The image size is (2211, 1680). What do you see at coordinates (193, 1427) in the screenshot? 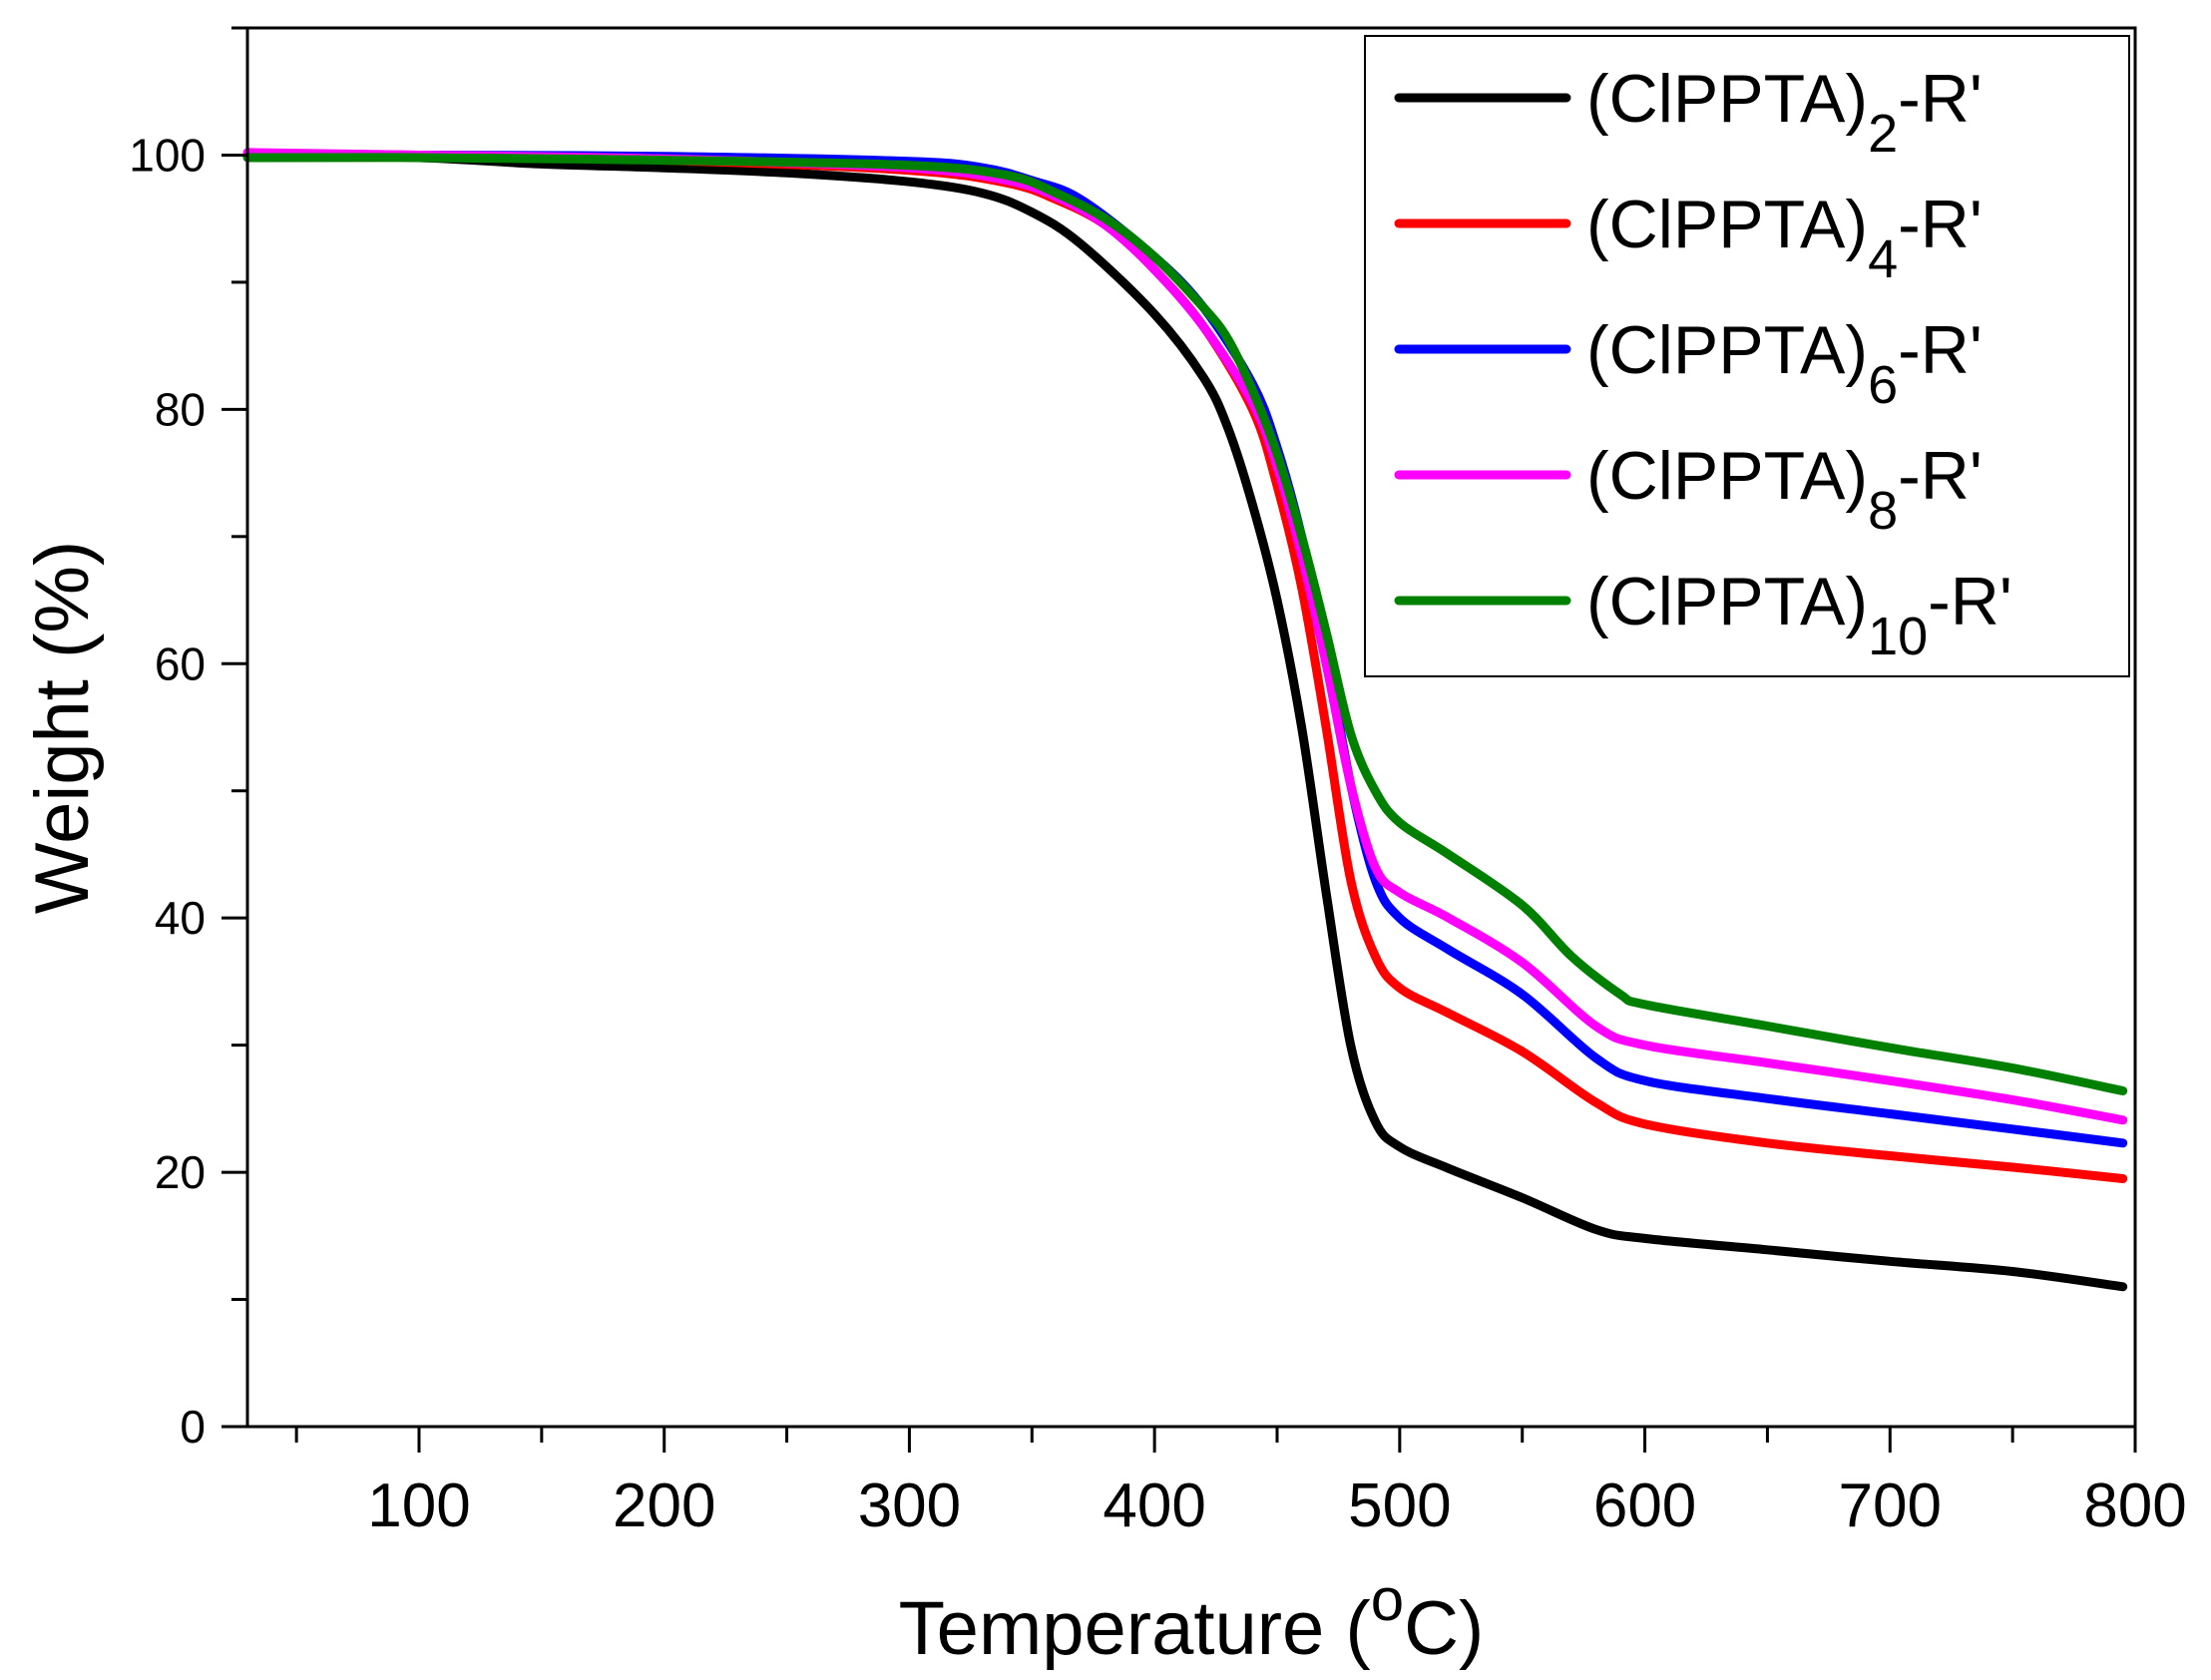
I see `y-tick-label: 0` at bounding box center [193, 1427].